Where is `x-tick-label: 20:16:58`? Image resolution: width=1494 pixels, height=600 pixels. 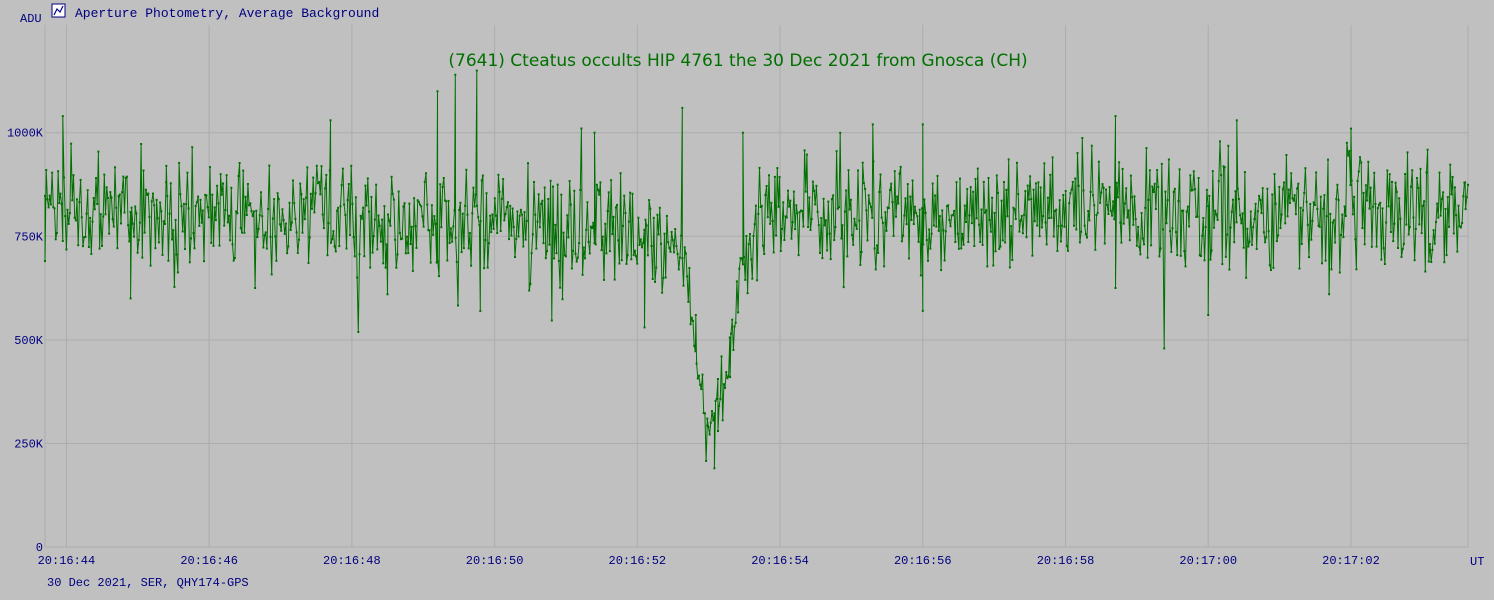
x-tick-label: 20:16:58 is located at coordinates (1066, 561).